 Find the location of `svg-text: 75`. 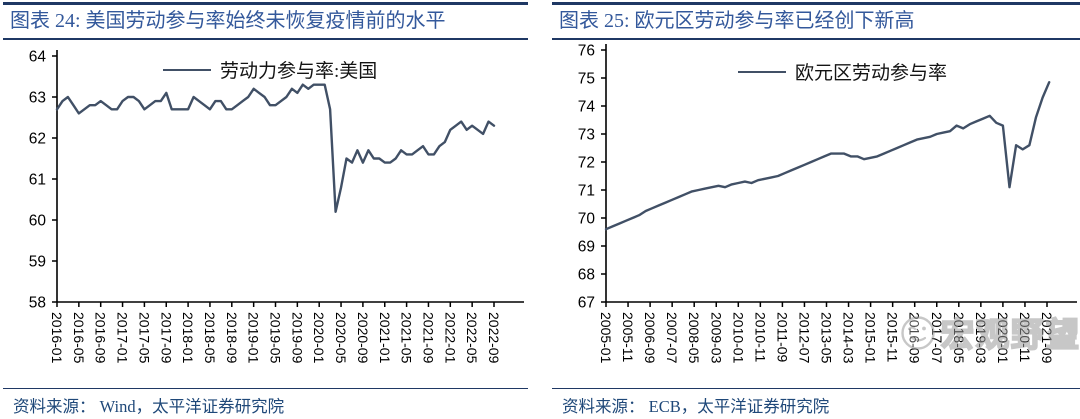

svg-text: 75 is located at coordinates (586, 79).